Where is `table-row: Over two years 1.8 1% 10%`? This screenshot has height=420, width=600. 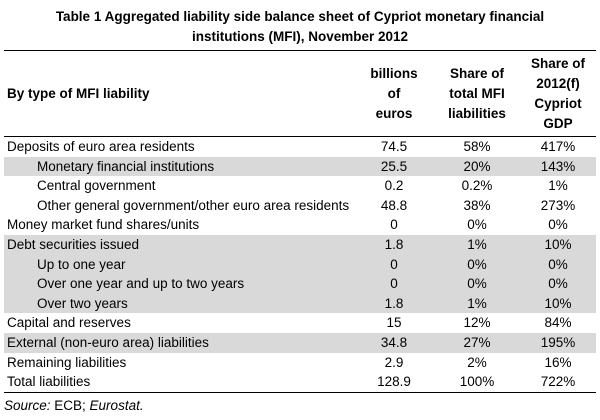 table-row: Over two years 1.8 1% 10% is located at coordinates (300, 303).